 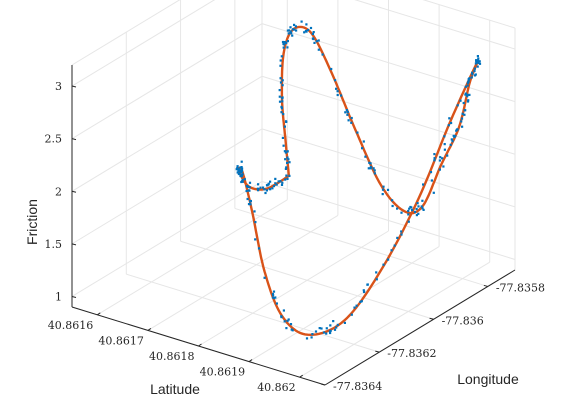 What do you see at coordinates (377, 351) in the screenshot?
I see `y-tick-mark` at bounding box center [377, 351].